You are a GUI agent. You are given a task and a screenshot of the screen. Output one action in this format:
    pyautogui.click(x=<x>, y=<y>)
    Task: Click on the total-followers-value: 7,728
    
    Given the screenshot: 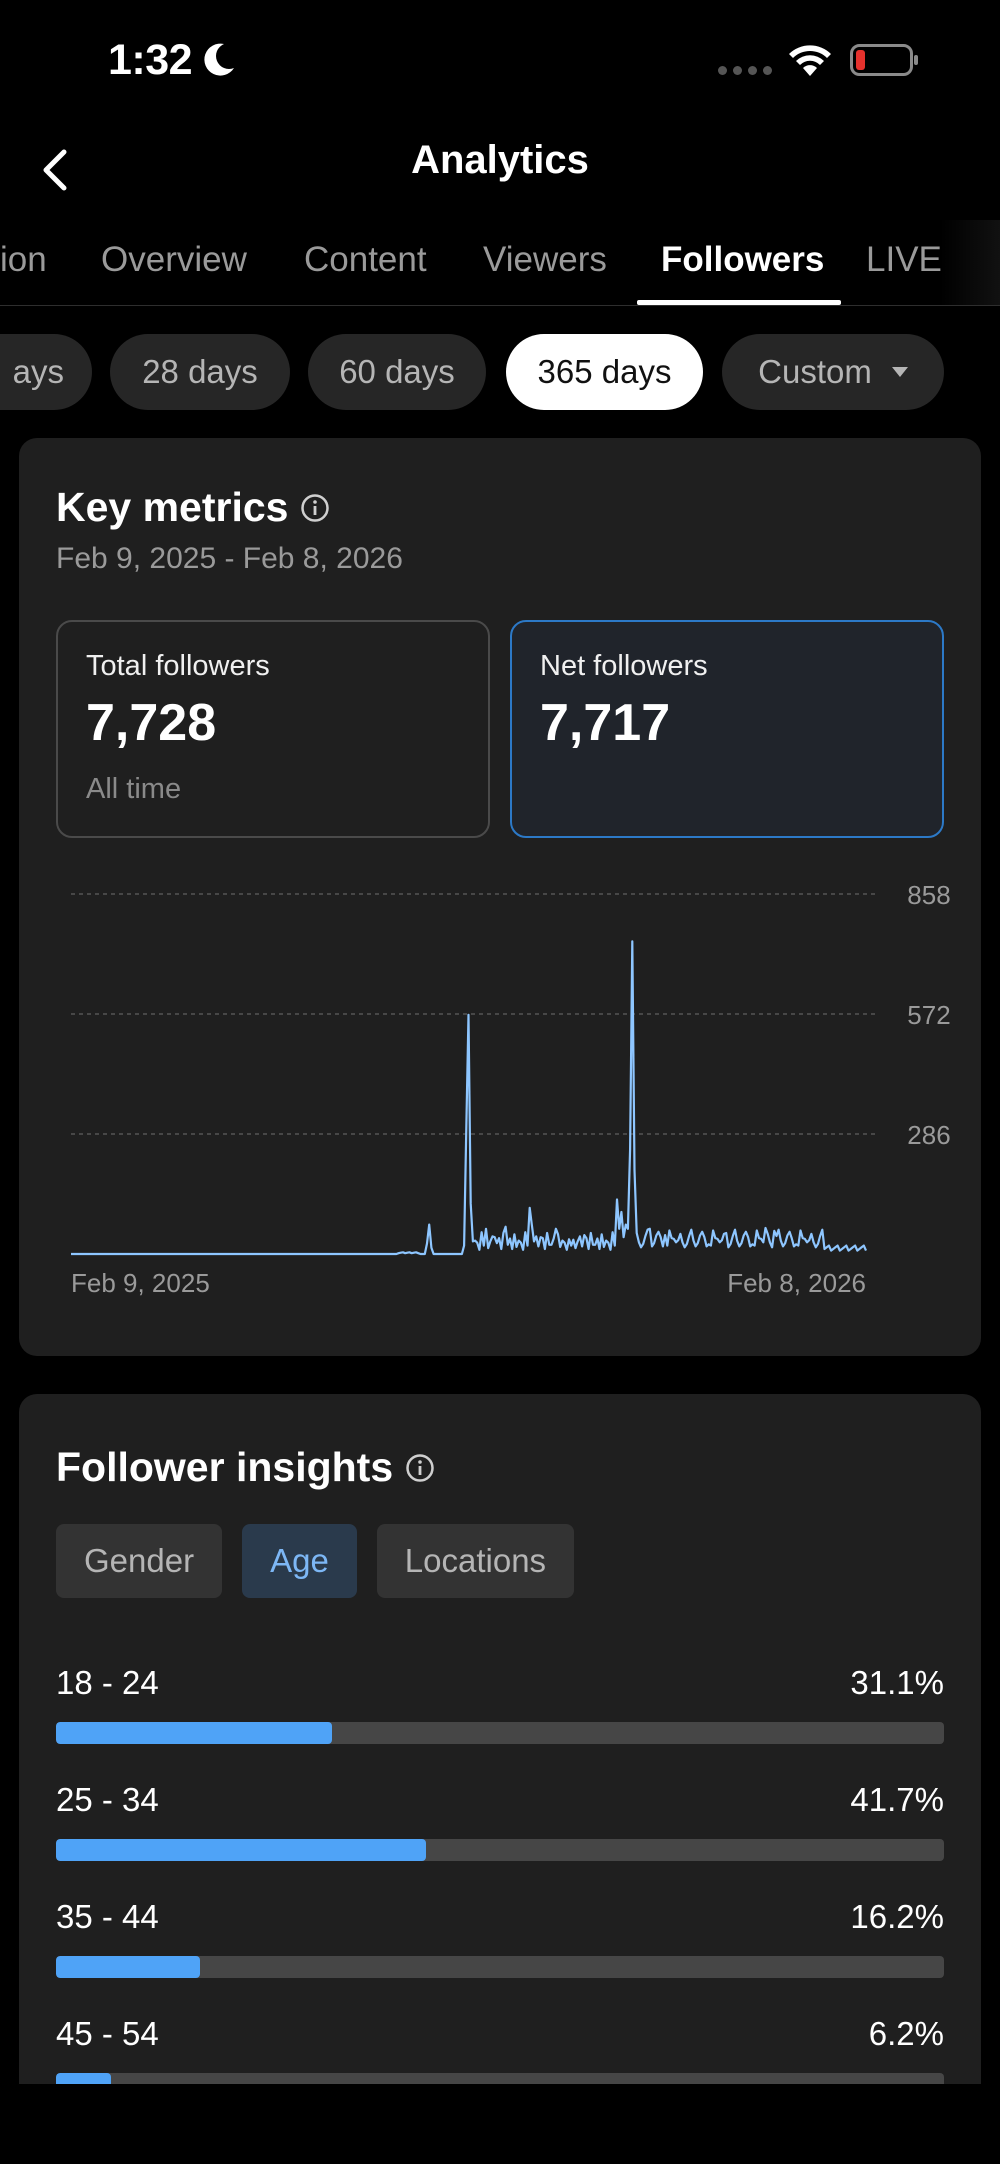 What is the action you would take?
    pyautogui.click(x=151, y=723)
    